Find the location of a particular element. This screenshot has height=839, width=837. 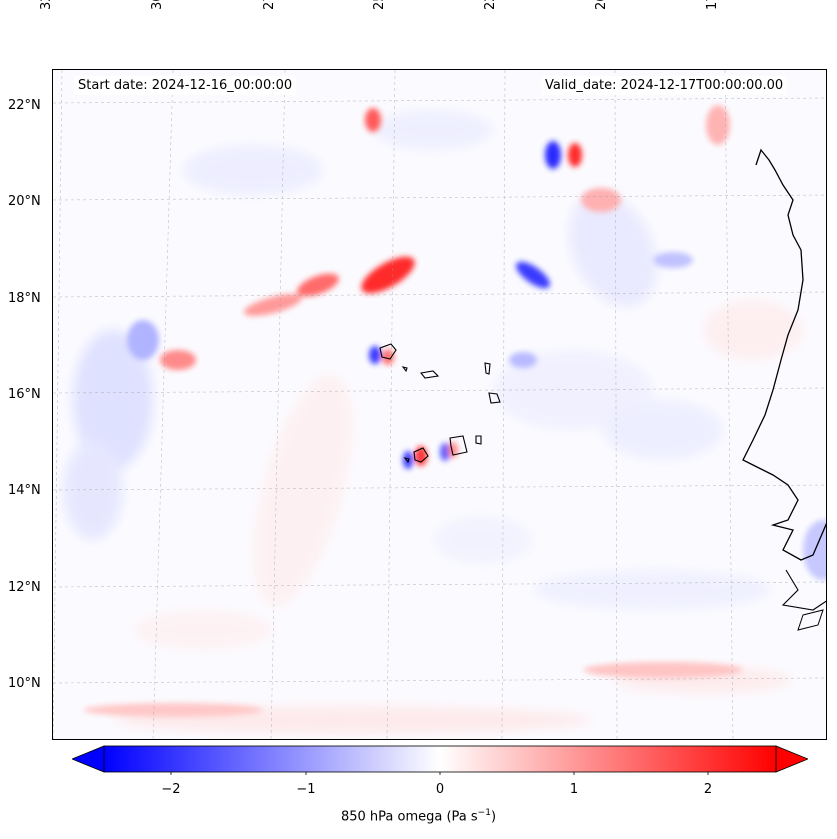

colorbar-label: 850 hPa omega (Pa s−1) is located at coordinates (418, 816).